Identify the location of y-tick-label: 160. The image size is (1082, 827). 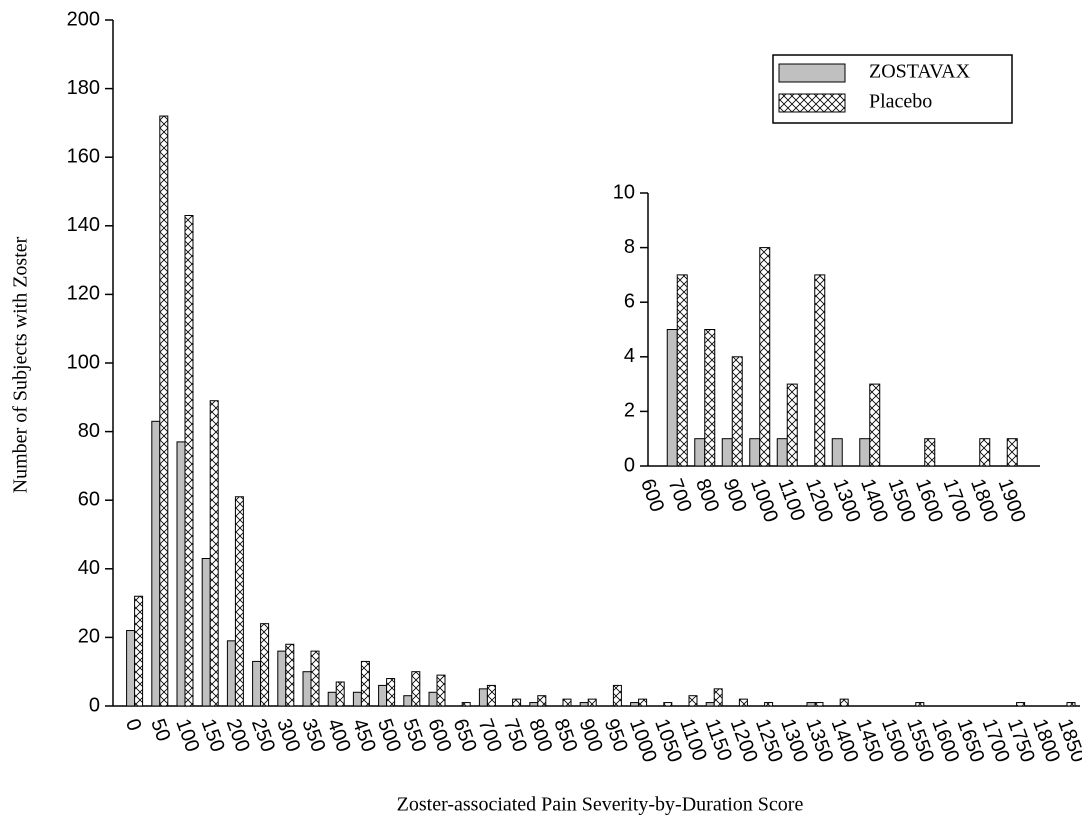
(83, 156).